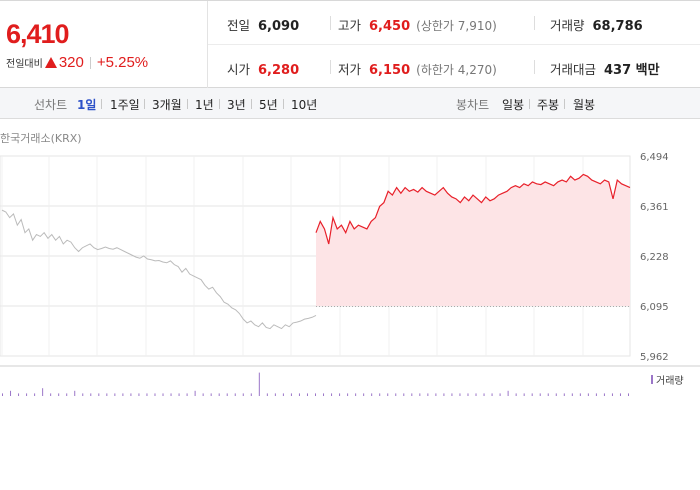 The height and width of the screenshot is (490, 700). Describe the element at coordinates (125, 105) in the screenshot. I see `tab-1-week: 1주일` at that location.